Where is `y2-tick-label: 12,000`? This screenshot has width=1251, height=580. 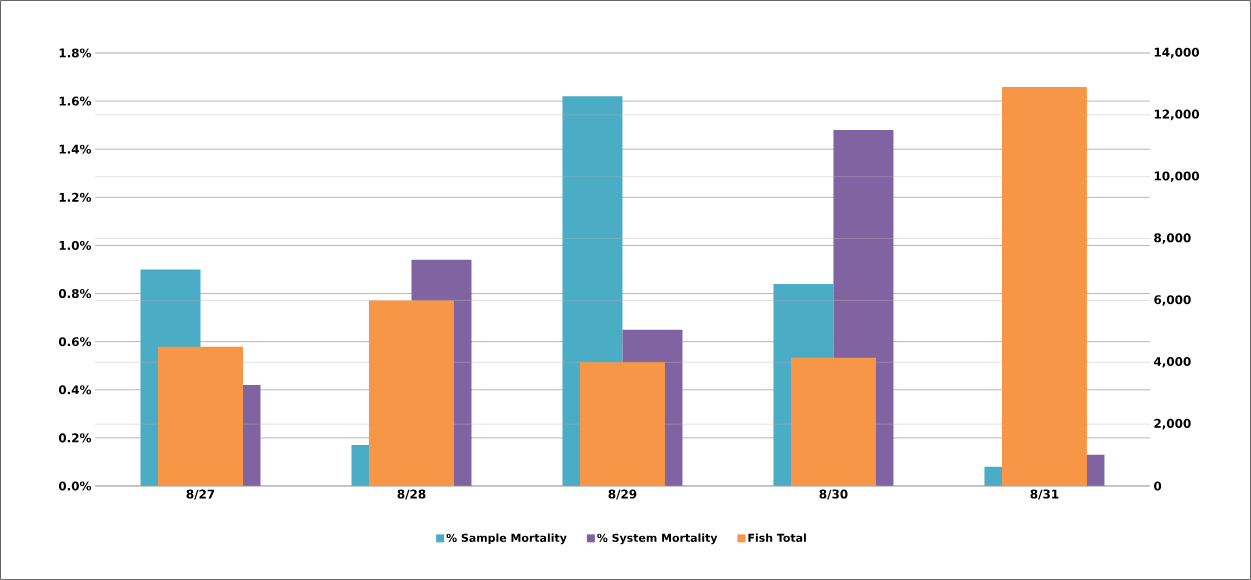
y2-tick-label: 12,000 is located at coordinates (1177, 115).